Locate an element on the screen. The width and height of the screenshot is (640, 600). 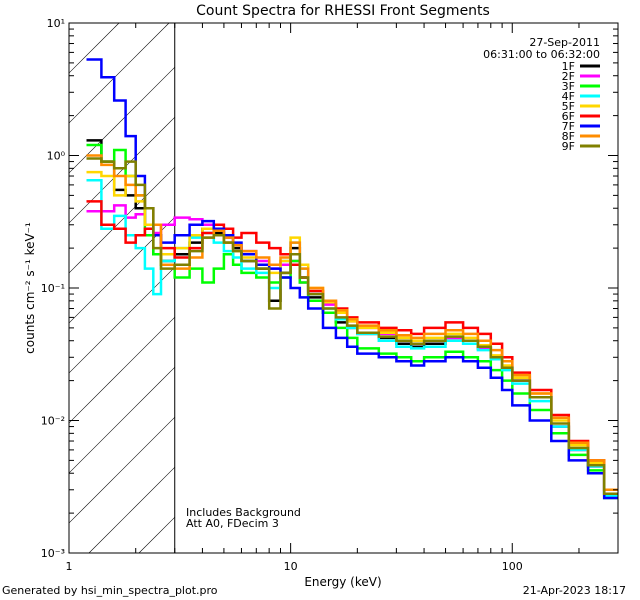
time-range-label: 06:31:00 to 06:32:00 is located at coordinates (541, 54).